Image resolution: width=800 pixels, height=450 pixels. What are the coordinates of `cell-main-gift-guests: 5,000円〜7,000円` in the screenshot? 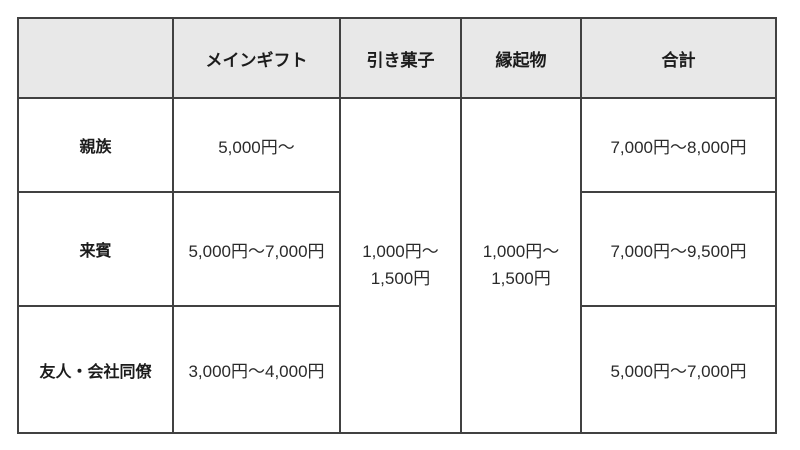 It's located at (256, 249).